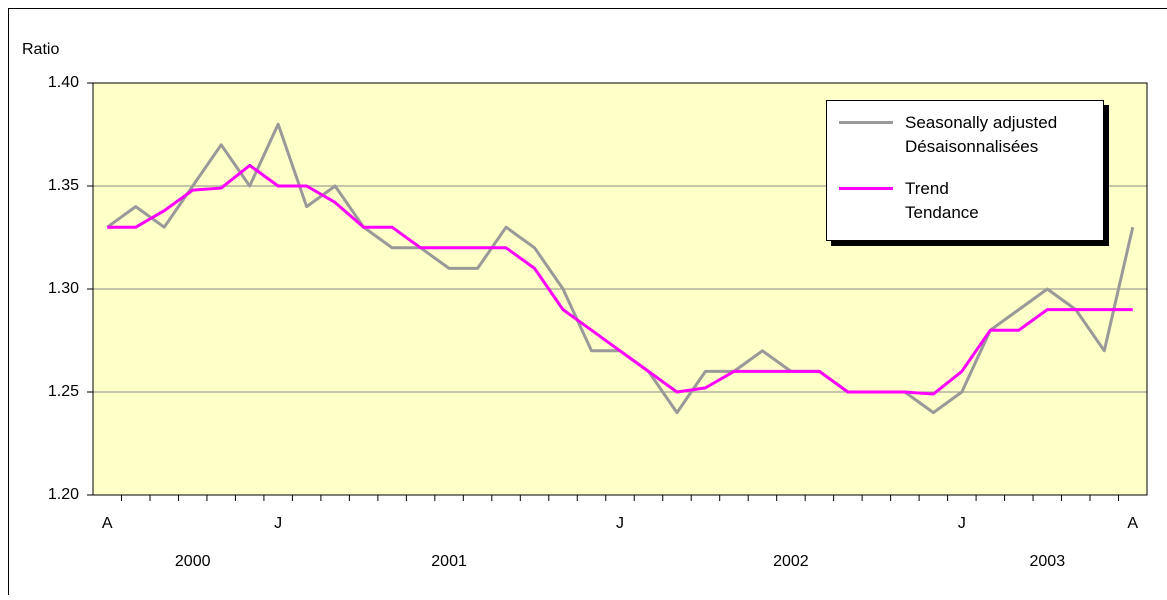  What do you see at coordinates (193, 561) in the screenshot?
I see `year-label: 2000` at bounding box center [193, 561].